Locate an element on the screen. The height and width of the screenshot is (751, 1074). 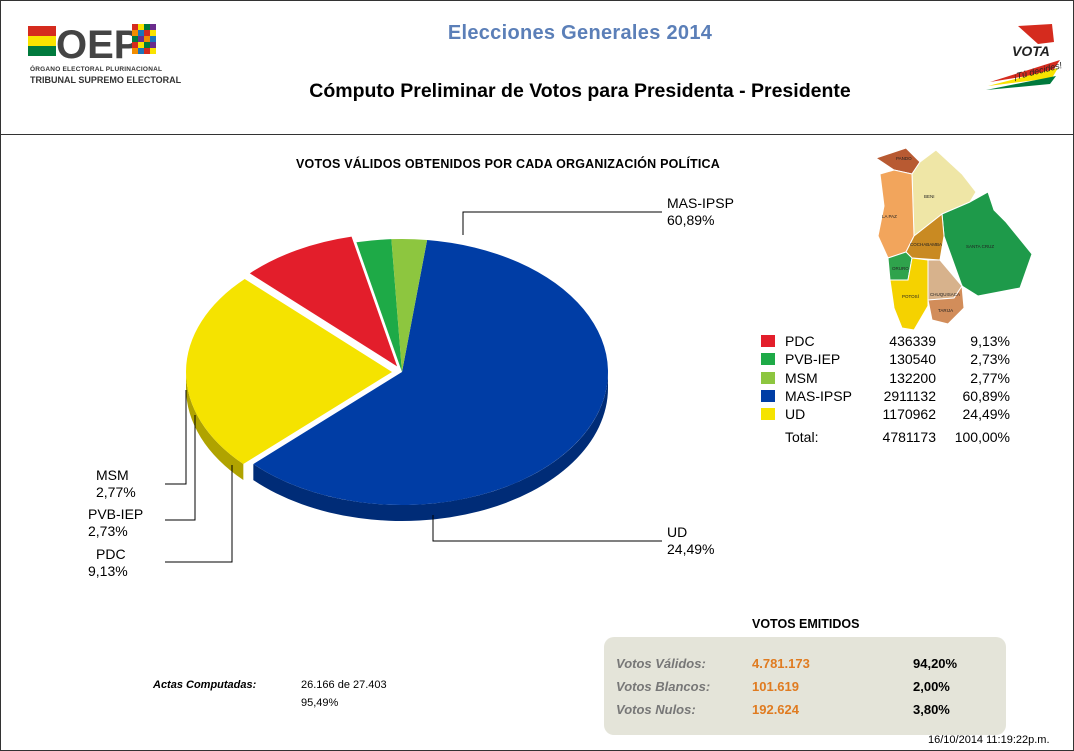
callout-pdc-pct: 9,13% is located at coordinates (108, 571).